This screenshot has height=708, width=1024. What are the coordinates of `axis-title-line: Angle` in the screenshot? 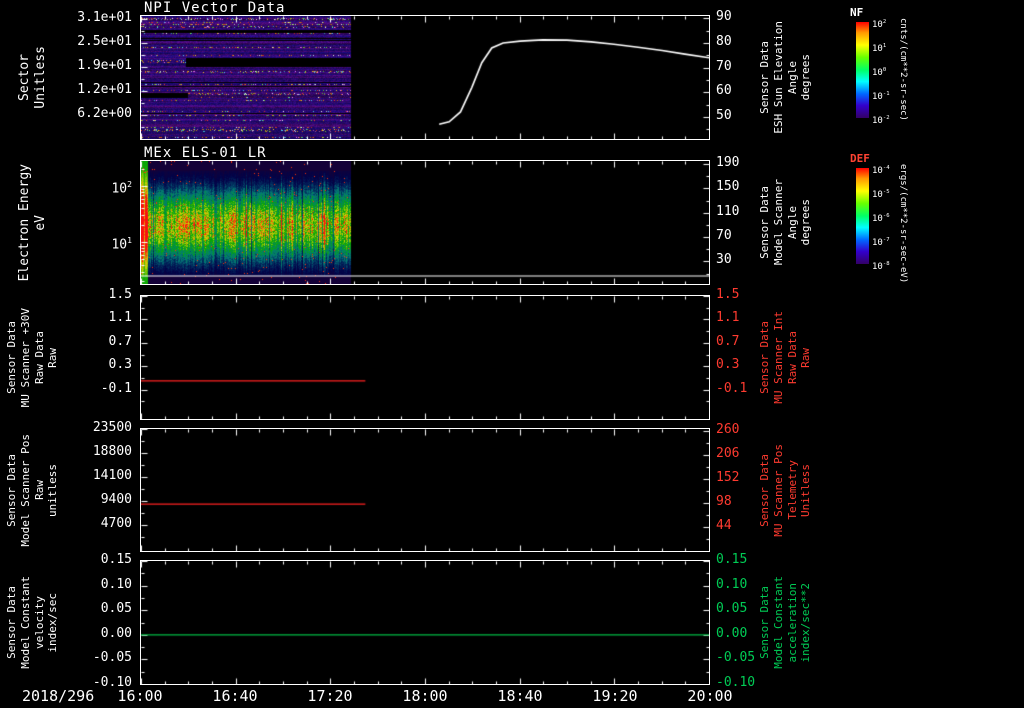 It's located at (792, 222).